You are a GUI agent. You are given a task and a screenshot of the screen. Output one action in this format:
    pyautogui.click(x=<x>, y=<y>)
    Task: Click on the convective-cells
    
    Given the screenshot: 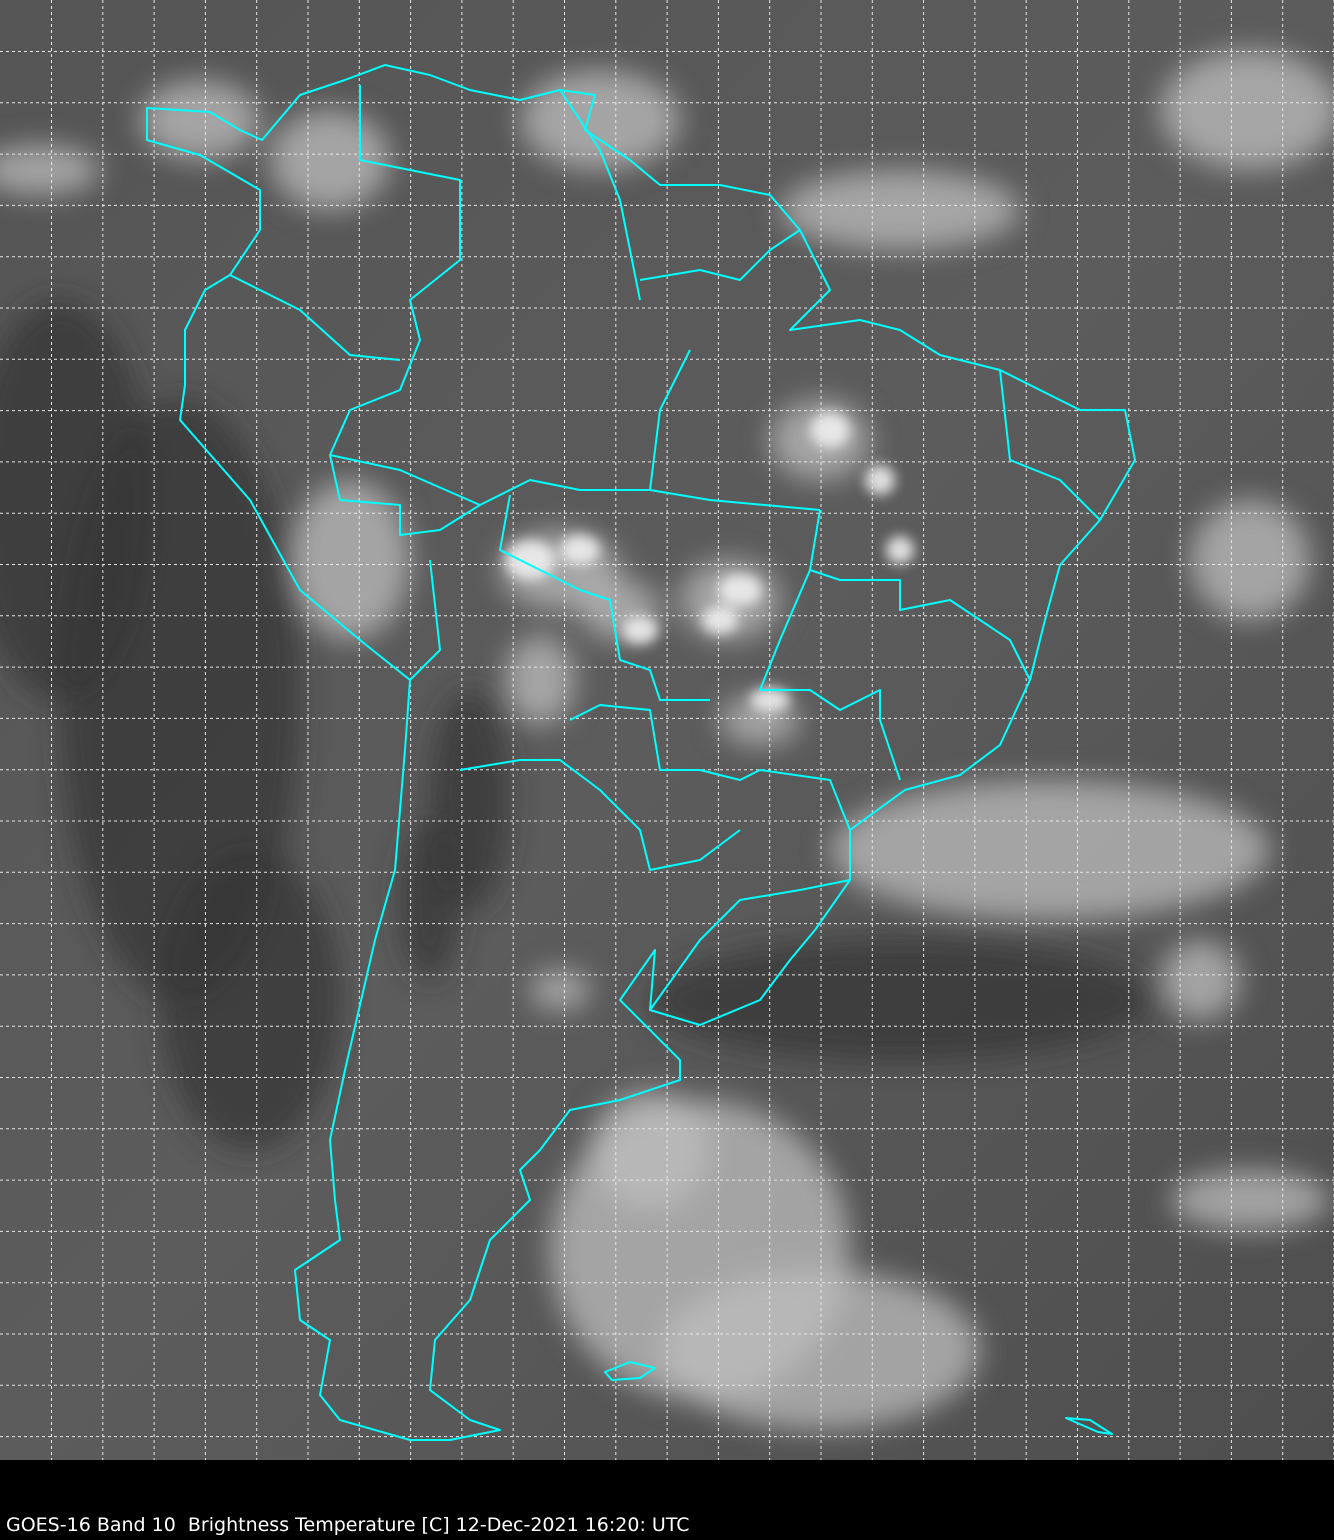 What is the action you would take?
    pyautogui.click(x=709, y=562)
    